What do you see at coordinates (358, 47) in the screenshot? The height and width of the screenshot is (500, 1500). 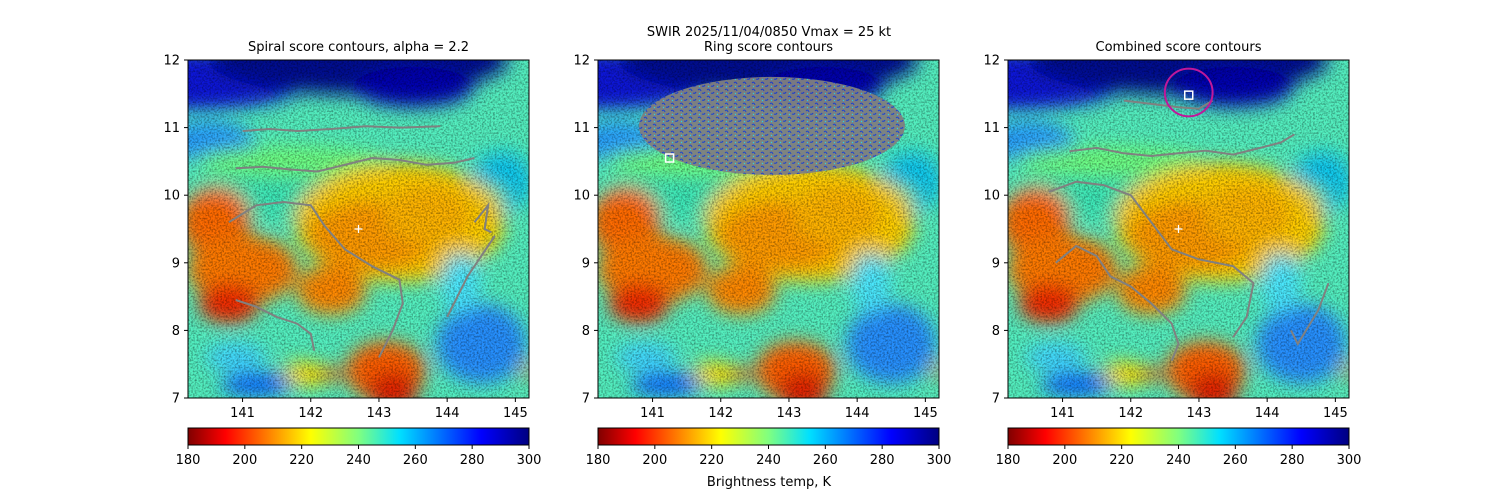 I see `panel-title: Spiral score contours, alpha = 2.2` at bounding box center [358, 47].